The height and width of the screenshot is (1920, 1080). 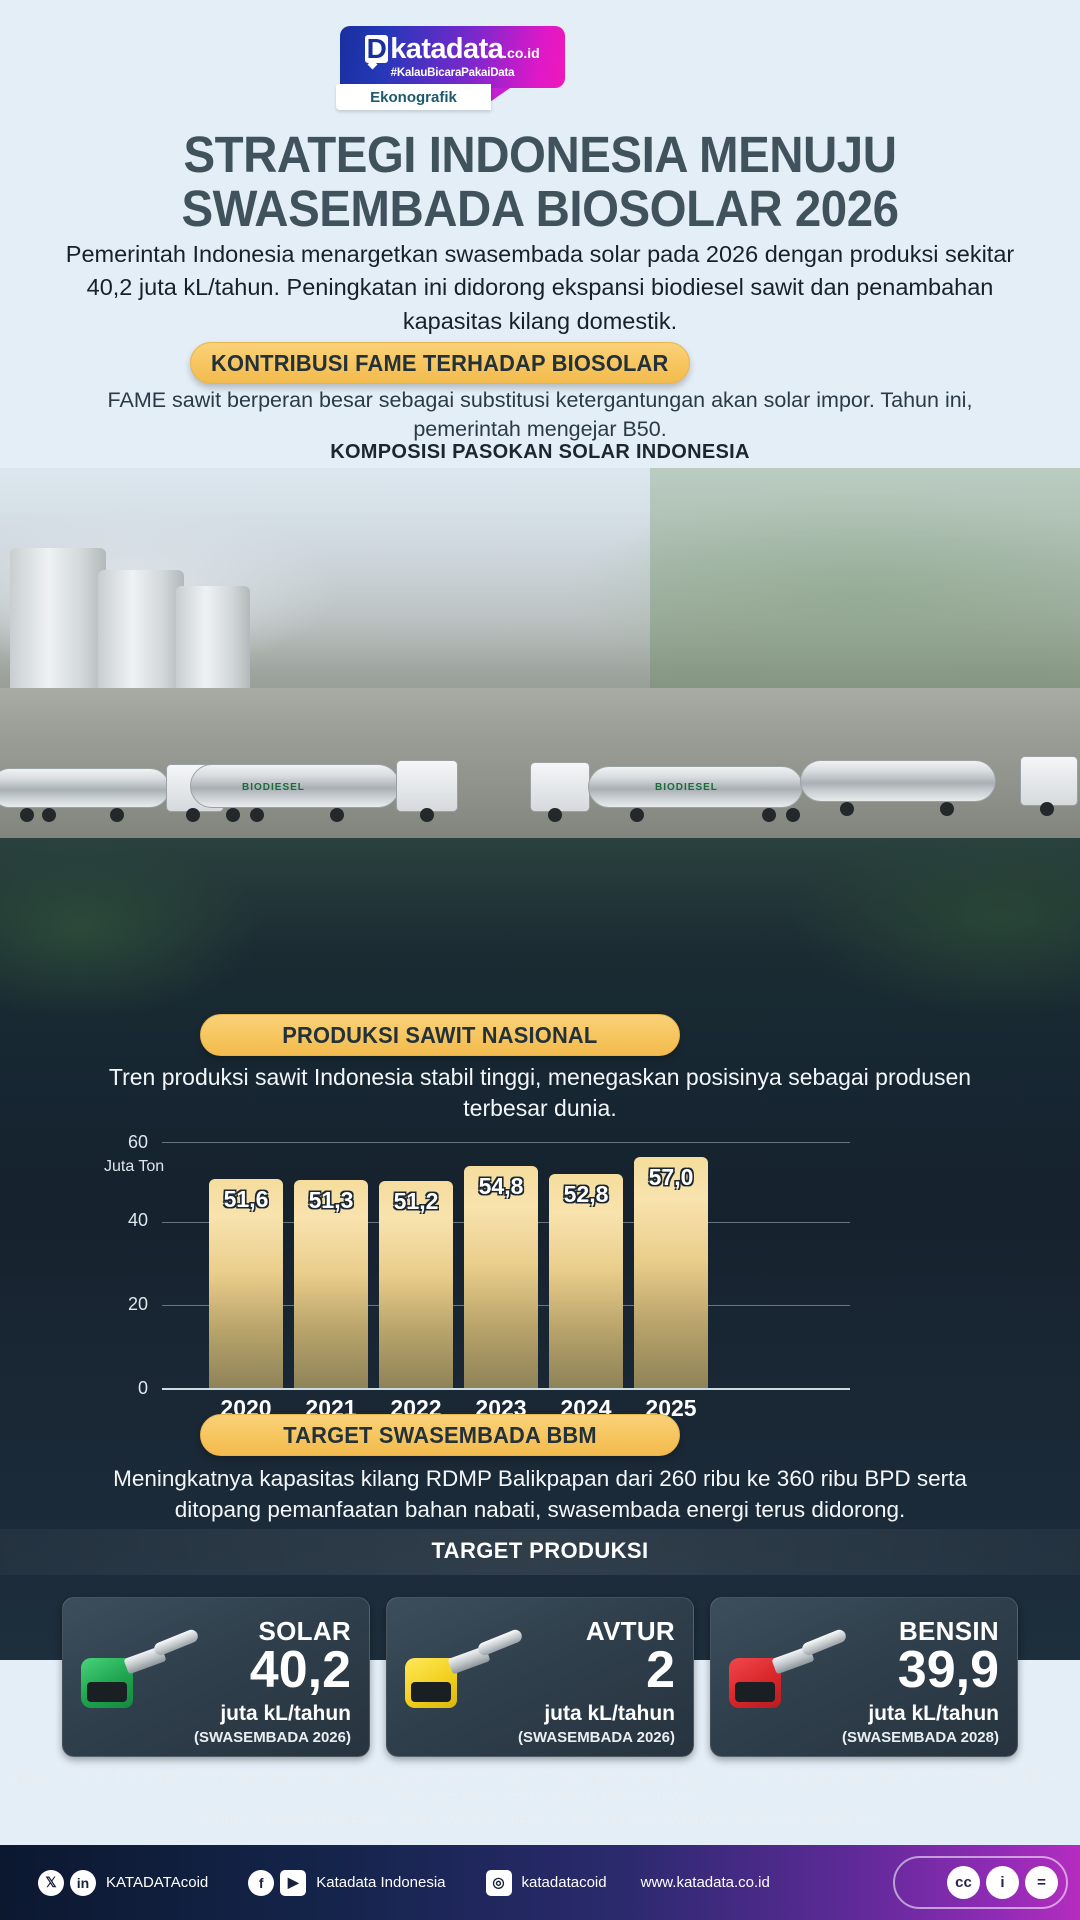 I want to click on card-value-bensin: 39,9, so click(x=948, y=1670).